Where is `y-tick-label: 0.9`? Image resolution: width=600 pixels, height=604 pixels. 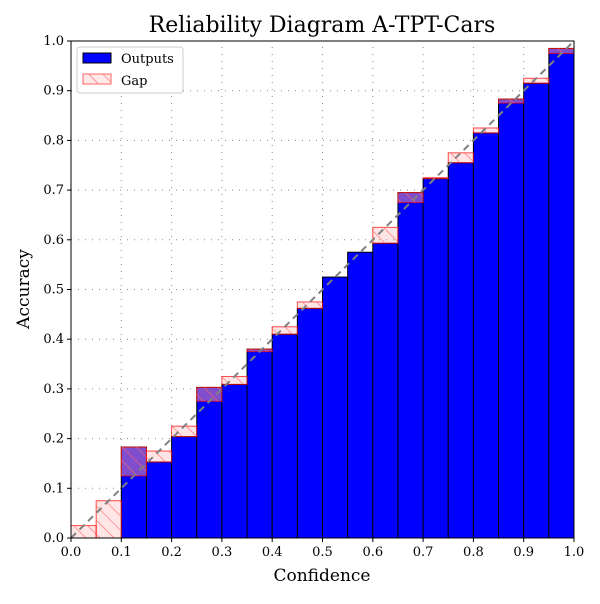 y-tick-label: 0.9 is located at coordinates (53, 91).